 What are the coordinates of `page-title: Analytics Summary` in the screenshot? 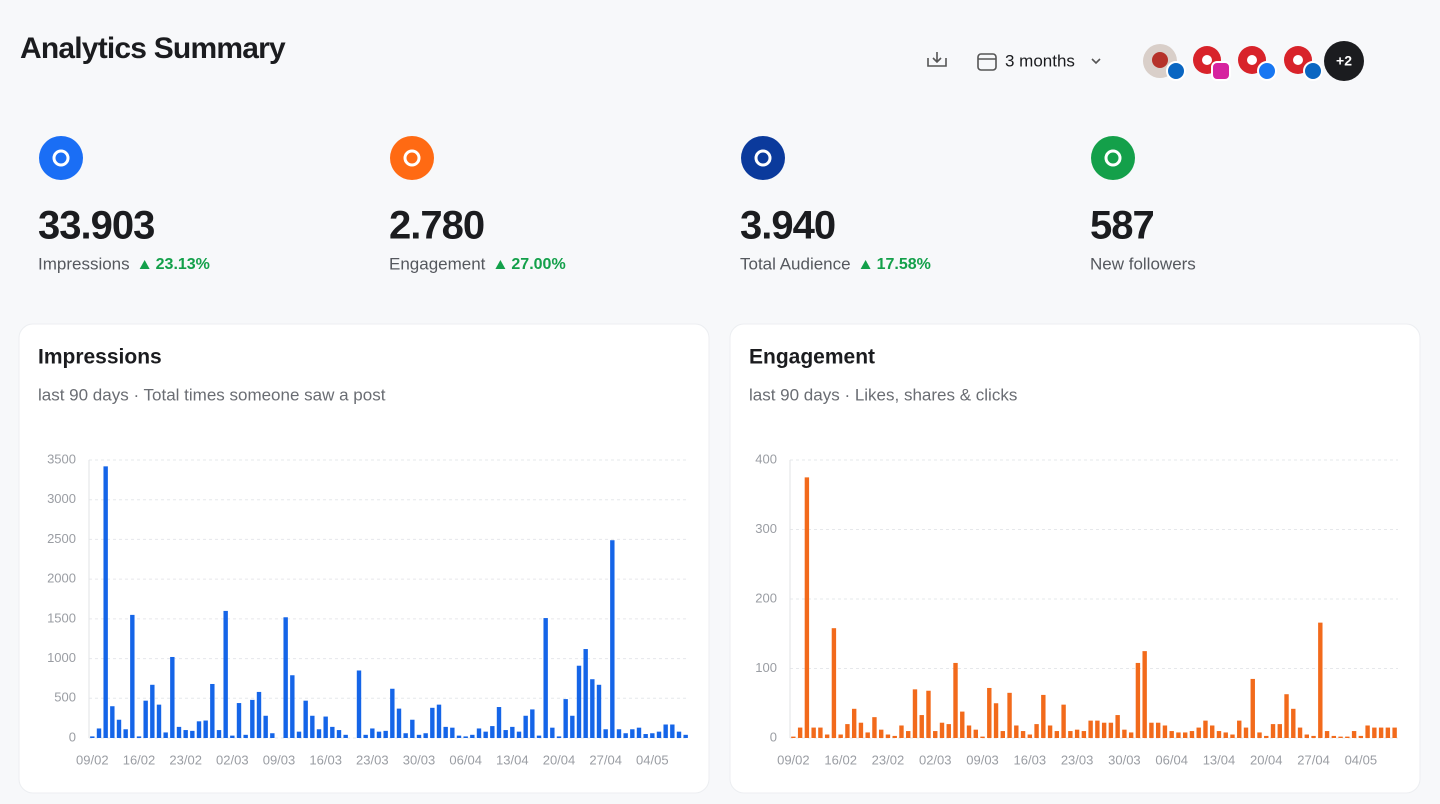 It's located at (153, 48).